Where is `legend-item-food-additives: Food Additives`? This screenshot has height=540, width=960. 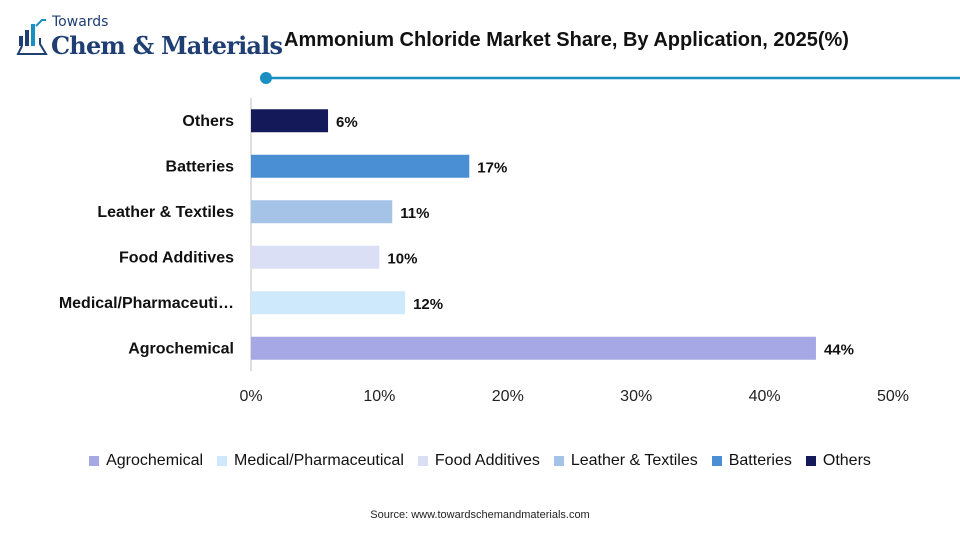
legend-item-food-additives: Food Additives is located at coordinates (478, 461).